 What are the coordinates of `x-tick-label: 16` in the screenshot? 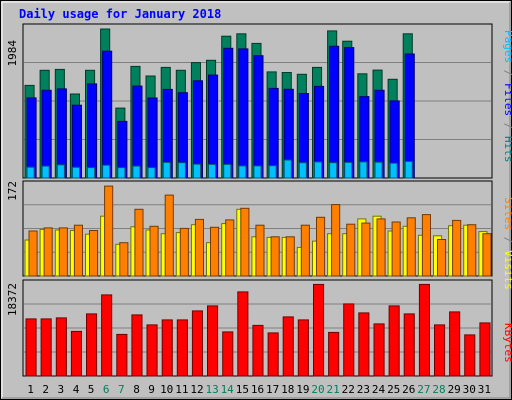 It's located at (257, 389).